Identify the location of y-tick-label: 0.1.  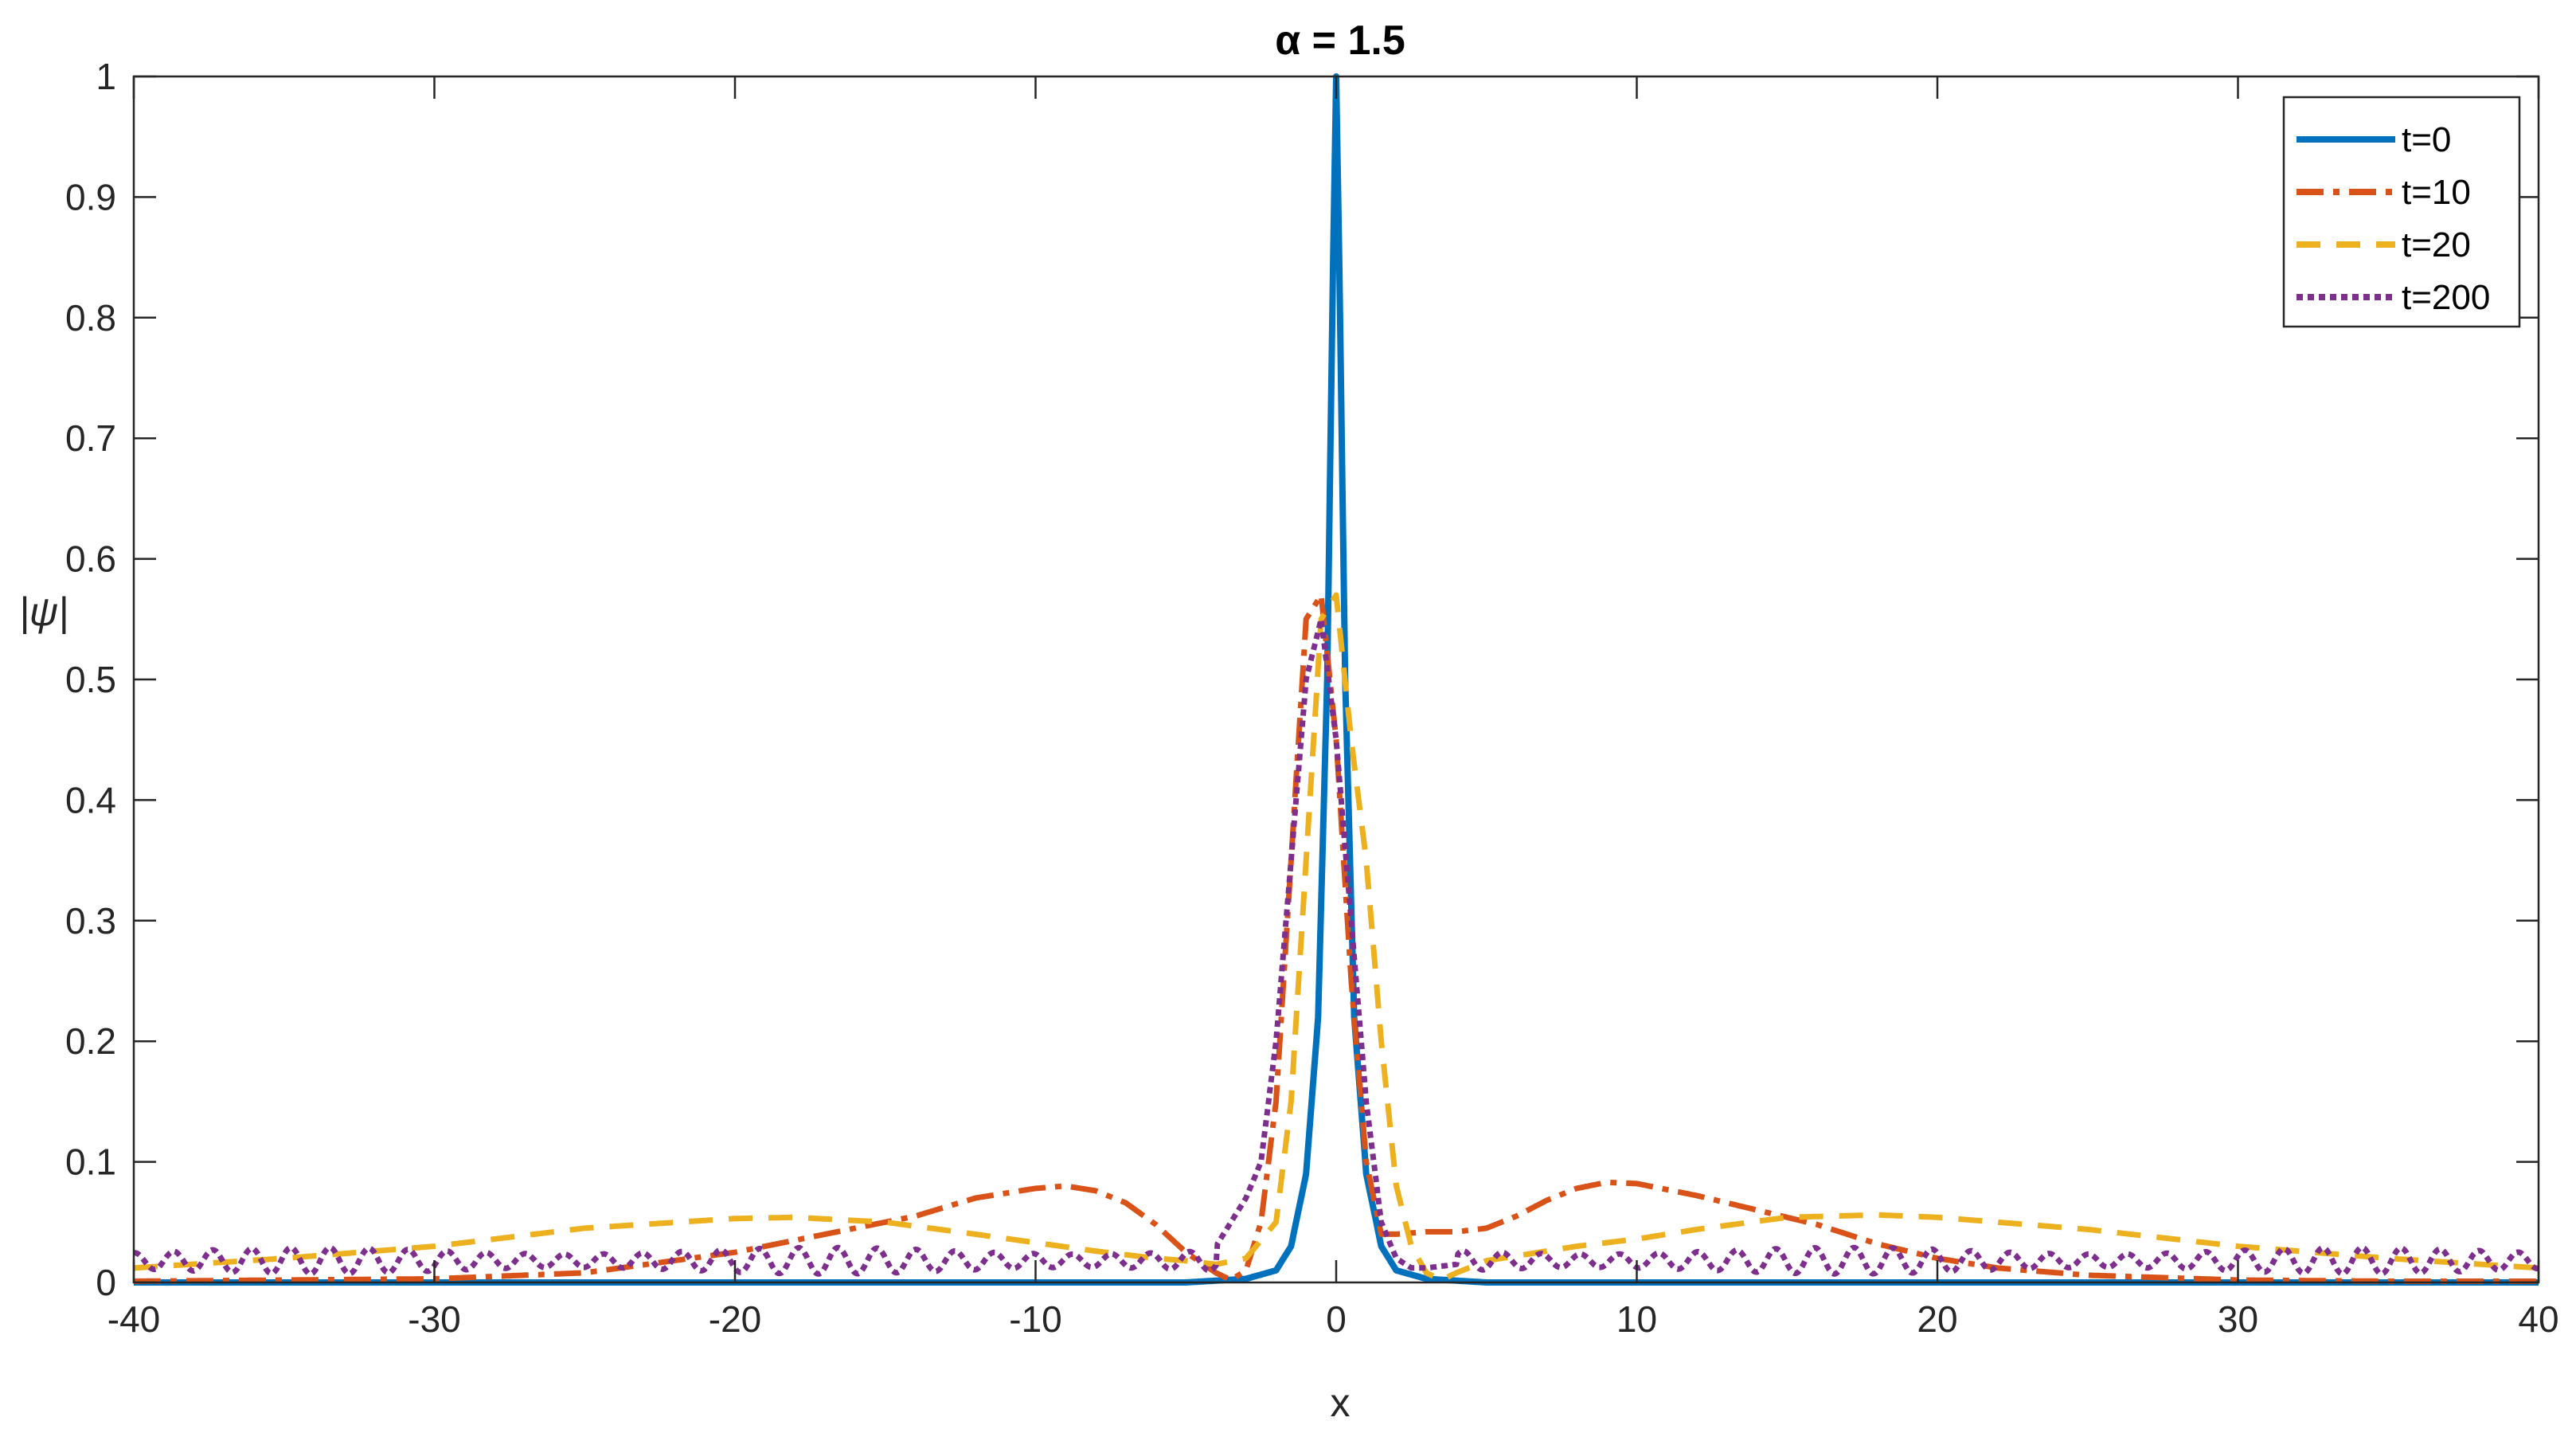
(90, 1162).